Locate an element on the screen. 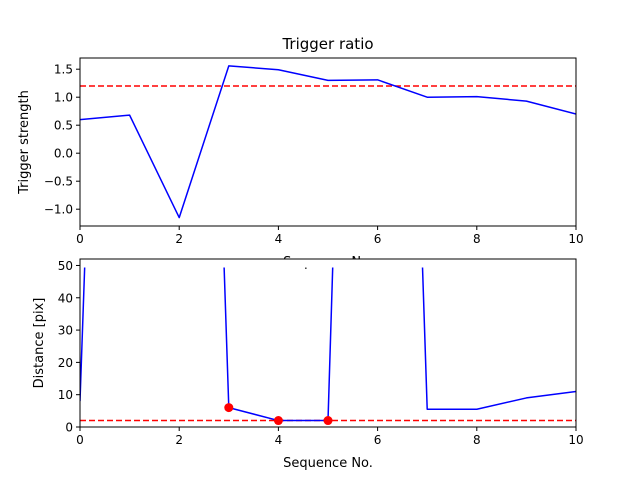 Image resolution: width=640 pixels, height=480 pixels. y-tick-label: 0 is located at coordinates (69, 428).